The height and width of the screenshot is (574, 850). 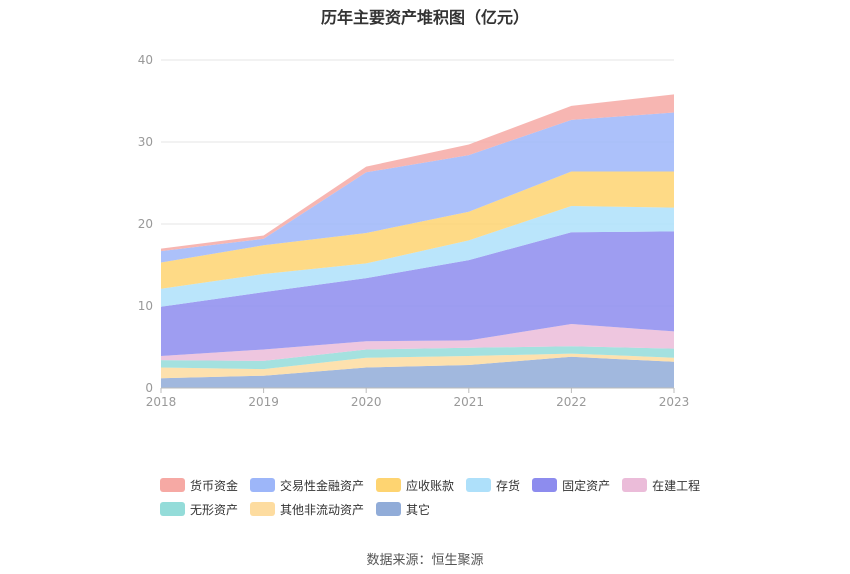 I want to click on x-tick-label: 2021, so click(x=469, y=402).